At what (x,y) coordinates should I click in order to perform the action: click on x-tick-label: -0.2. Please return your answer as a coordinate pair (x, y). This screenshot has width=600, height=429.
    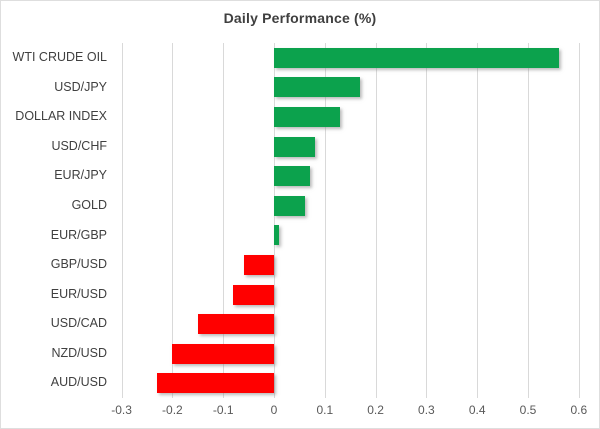
    Looking at the image, I should click on (172, 410).